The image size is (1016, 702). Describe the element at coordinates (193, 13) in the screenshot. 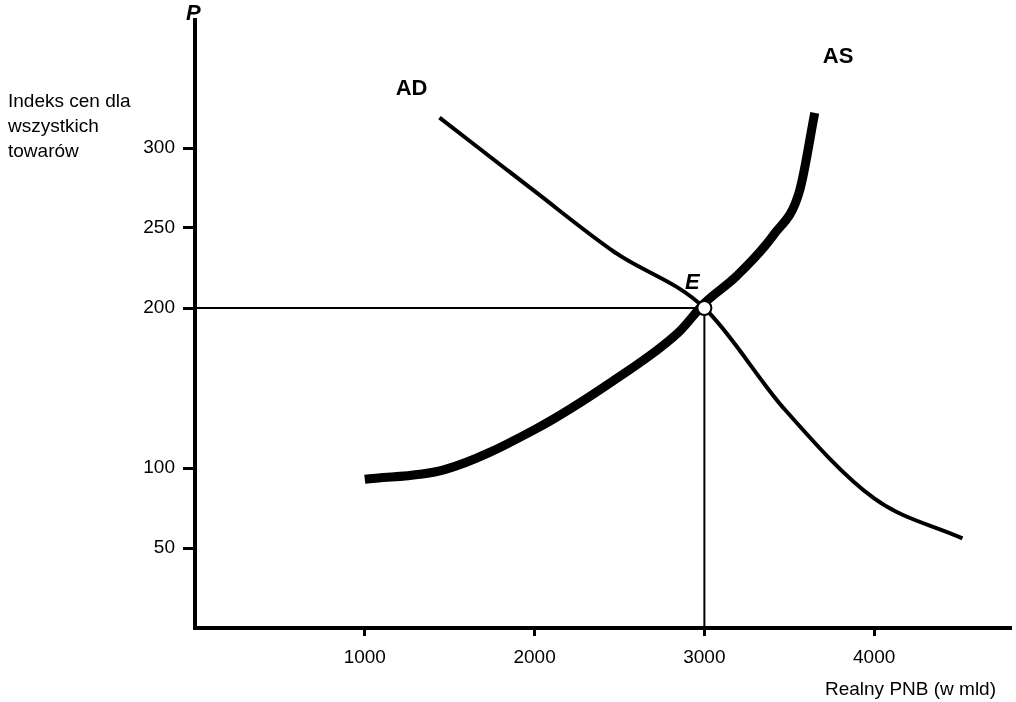

I see `annotation: P` at that location.